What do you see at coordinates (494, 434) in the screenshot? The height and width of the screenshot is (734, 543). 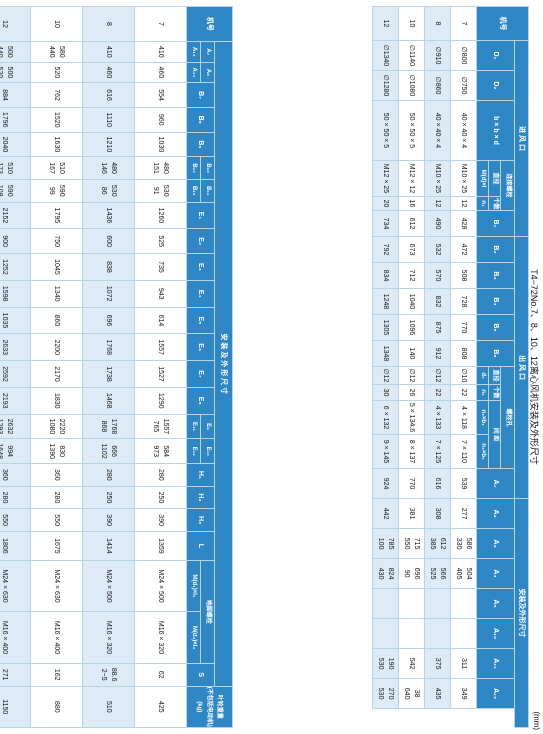 I see `header-spacing: 间 距` at bounding box center [494, 434].